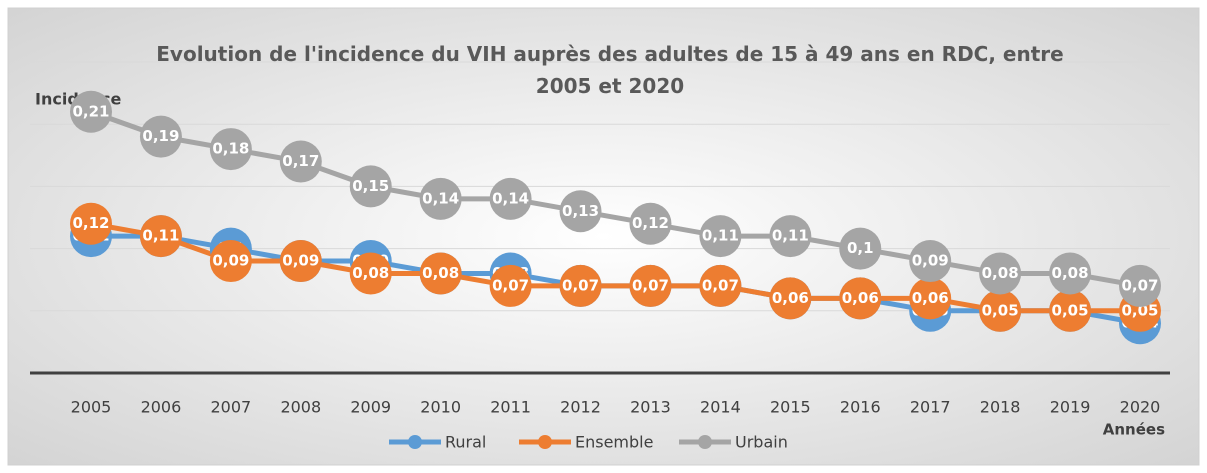 This screenshot has width=1207, height=473. What do you see at coordinates (465, 442) in the screenshot?
I see `legend-label: Rural` at bounding box center [465, 442].